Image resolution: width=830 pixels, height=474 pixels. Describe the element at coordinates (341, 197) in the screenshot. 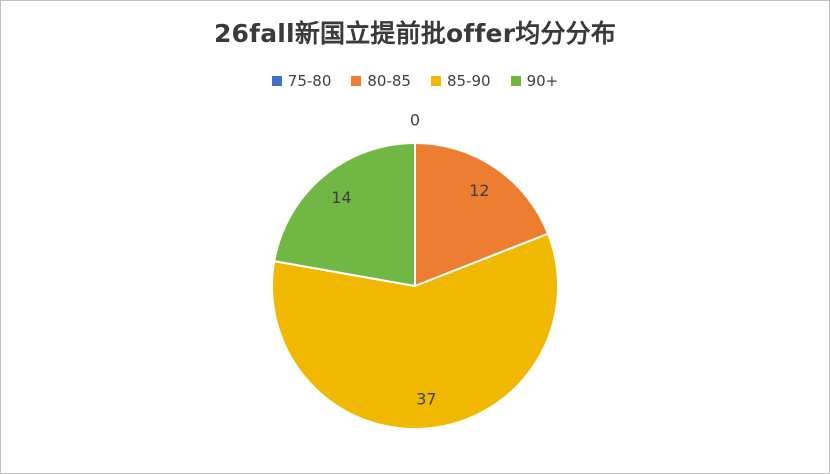

I see `data-label-90+: 14` at that location.